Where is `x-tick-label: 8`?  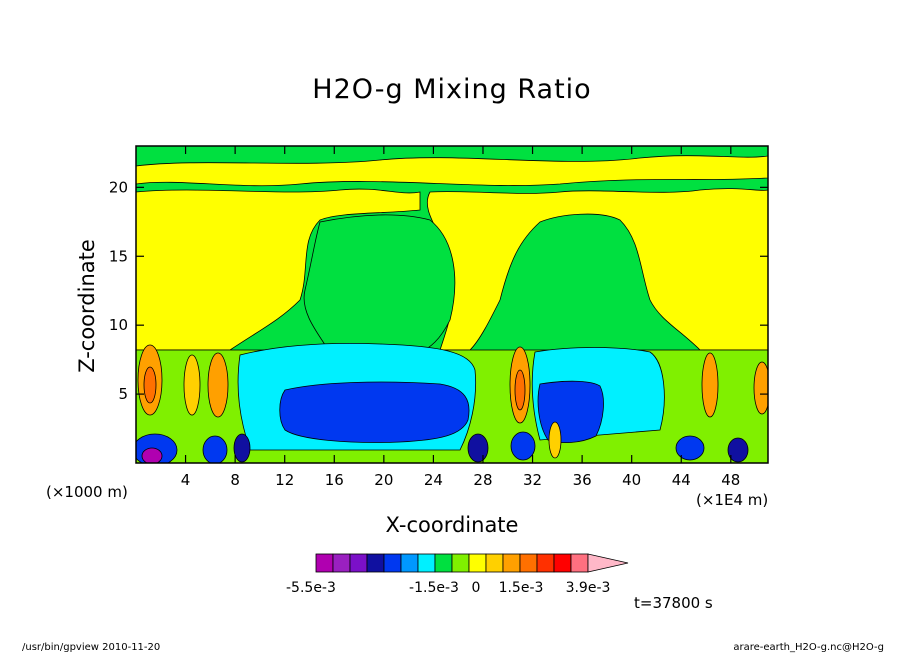
x-tick-label: 8 is located at coordinates (235, 480).